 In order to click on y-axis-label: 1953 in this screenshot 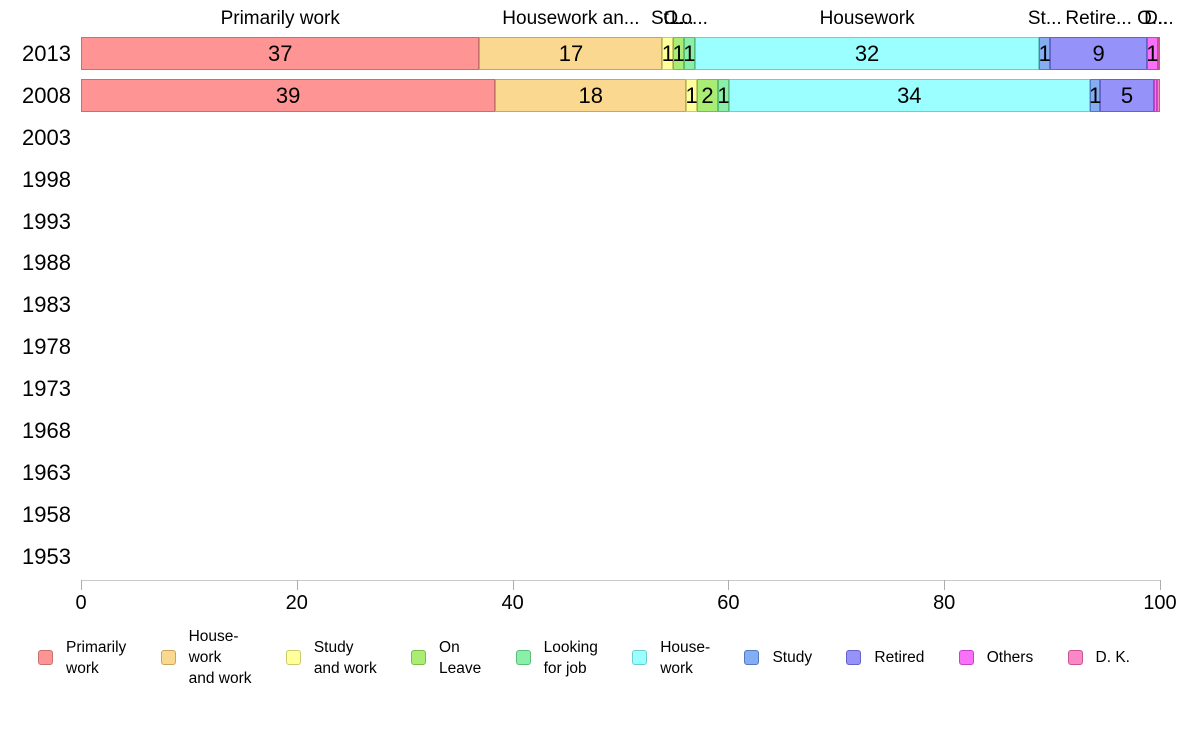, I will do `click(46, 556)`.